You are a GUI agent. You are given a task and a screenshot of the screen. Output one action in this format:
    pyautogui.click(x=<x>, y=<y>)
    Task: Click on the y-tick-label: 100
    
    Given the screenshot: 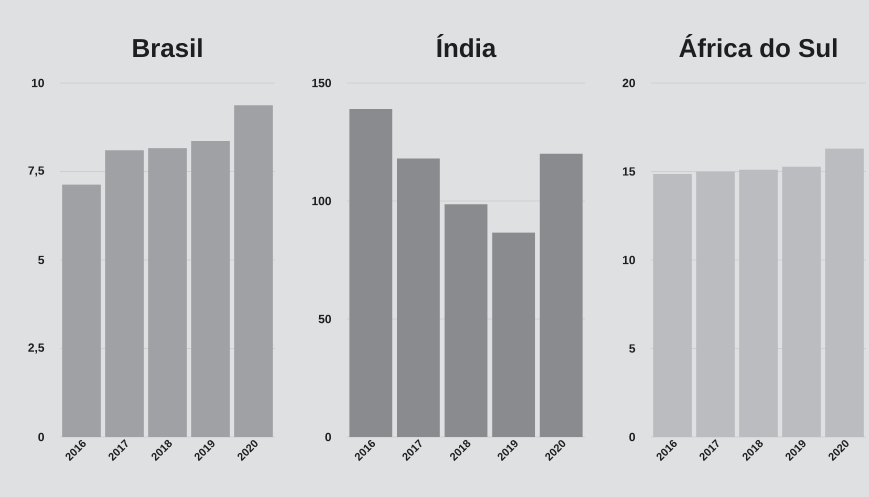 What is the action you would take?
    pyautogui.click(x=321, y=201)
    